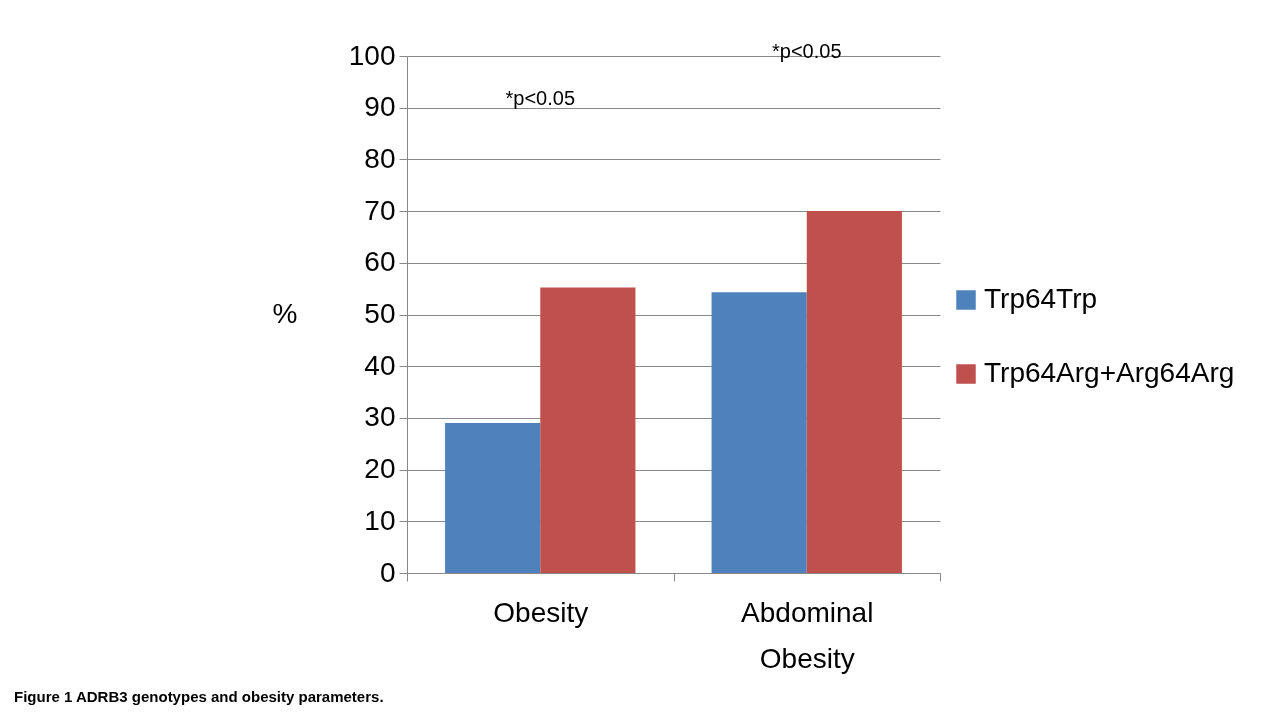  I want to click on y-tick-label: 80, so click(380, 158).